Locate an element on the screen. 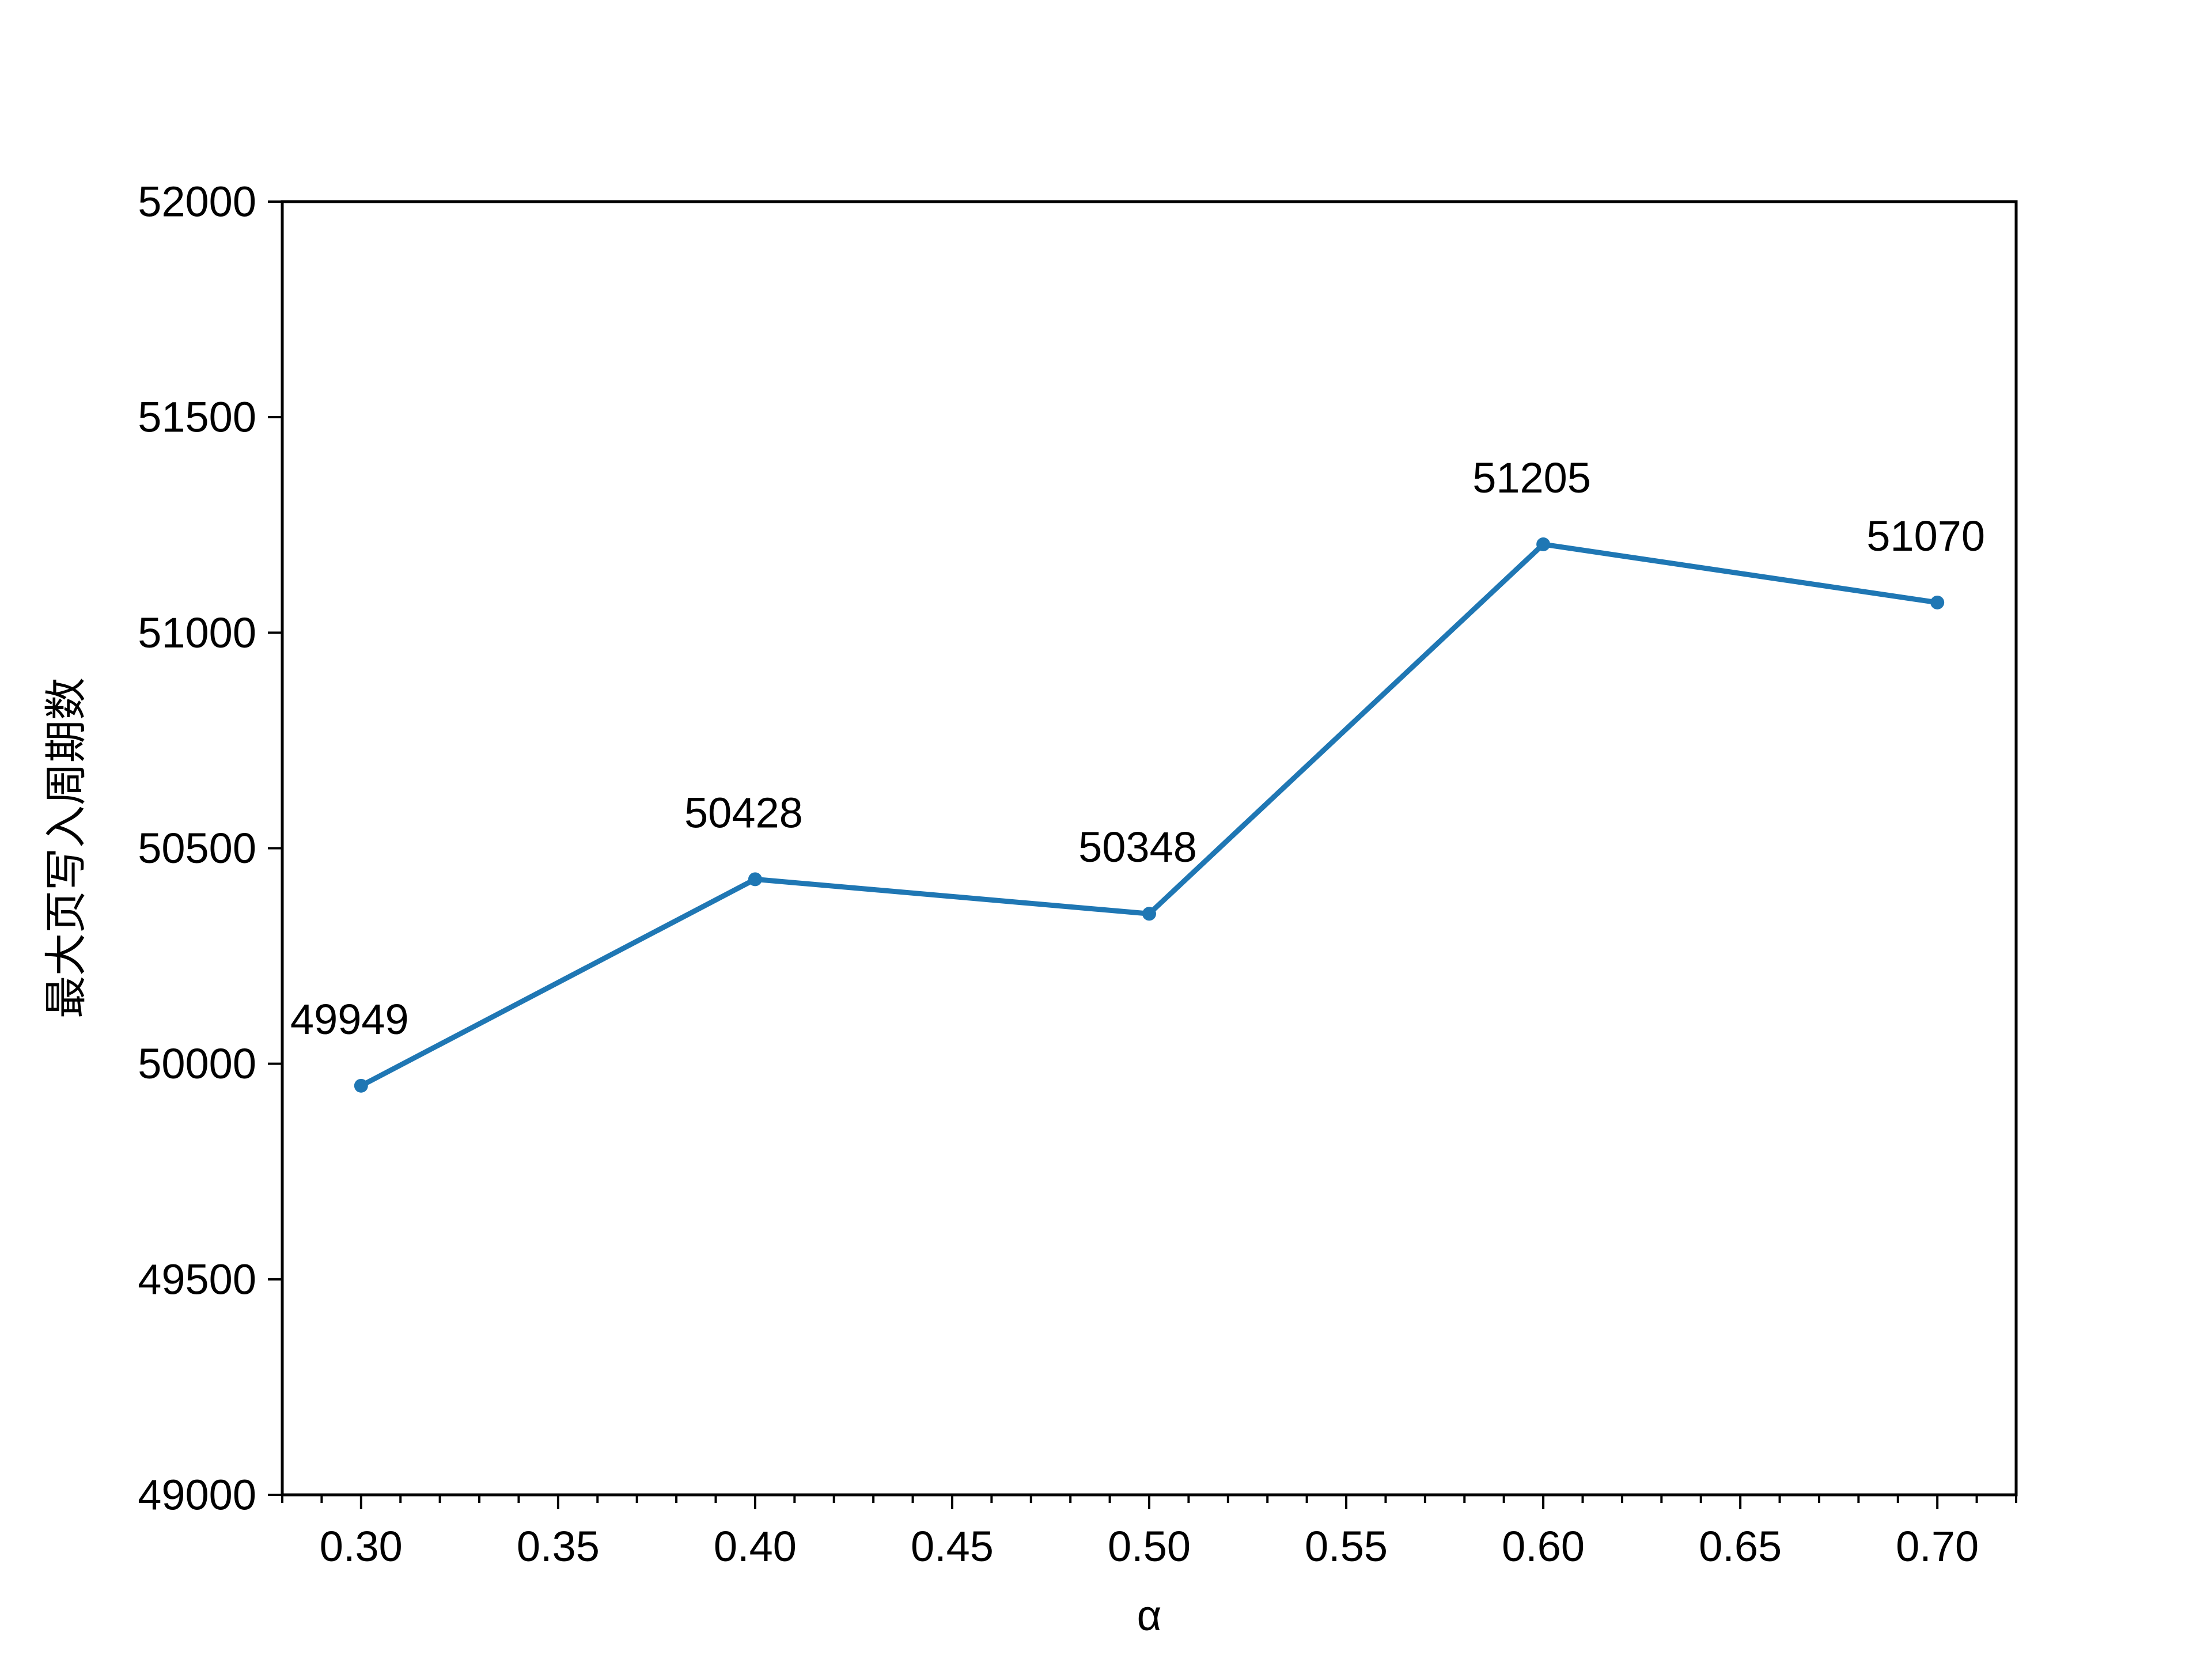 Image resolution: width=2212 pixels, height=1659 pixels. y-tick-label: 50500 is located at coordinates (197, 848).